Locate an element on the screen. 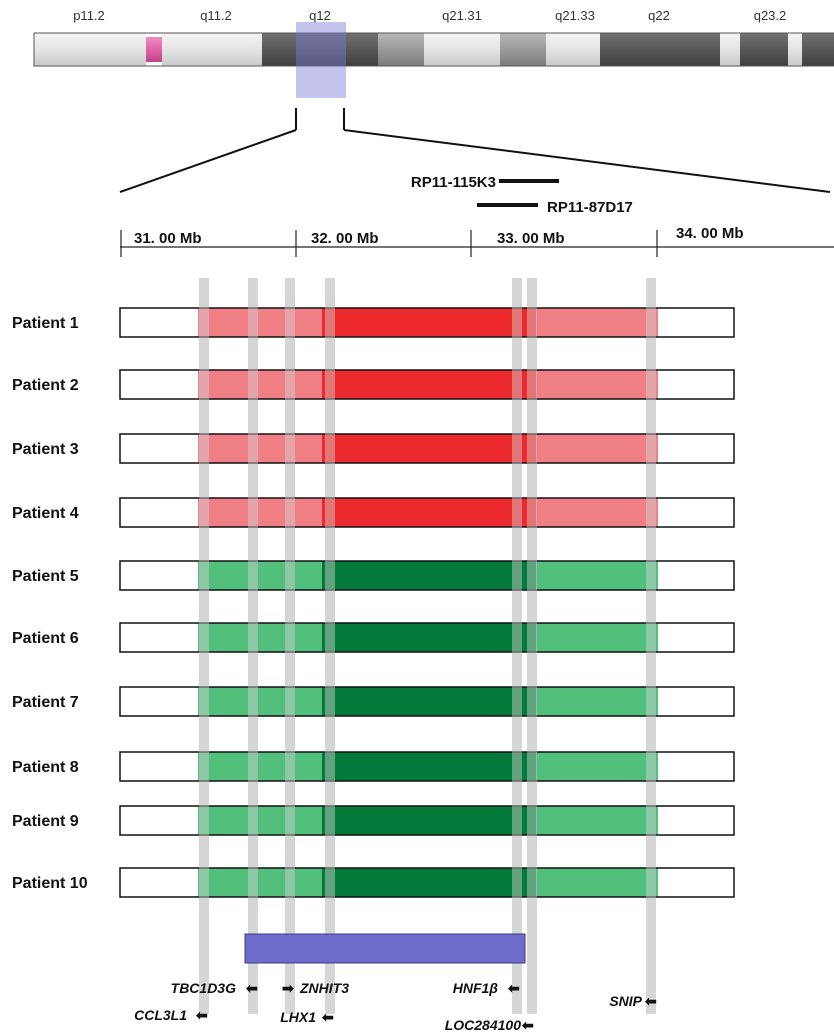 This screenshot has height=1034, width=834. band-label-q22: q22 is located at coordinates (659, 15).